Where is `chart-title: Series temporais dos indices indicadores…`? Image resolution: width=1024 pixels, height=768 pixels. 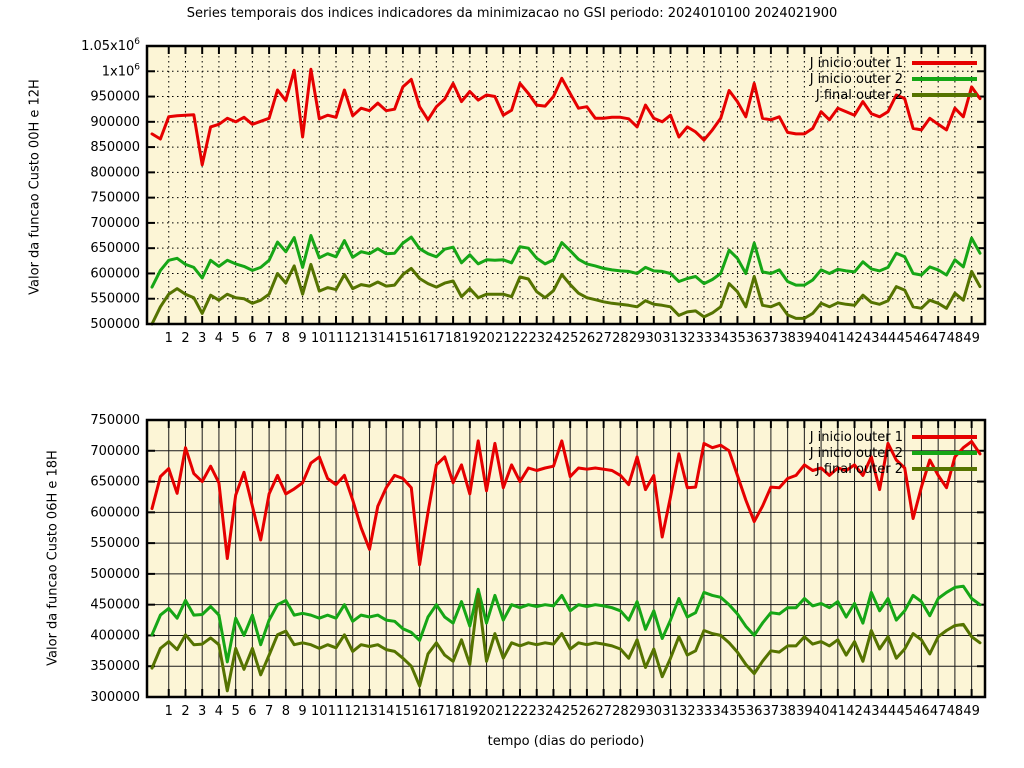 chart-title: Series temporais dos indices indicadores… is located at coordinates (512, 13).